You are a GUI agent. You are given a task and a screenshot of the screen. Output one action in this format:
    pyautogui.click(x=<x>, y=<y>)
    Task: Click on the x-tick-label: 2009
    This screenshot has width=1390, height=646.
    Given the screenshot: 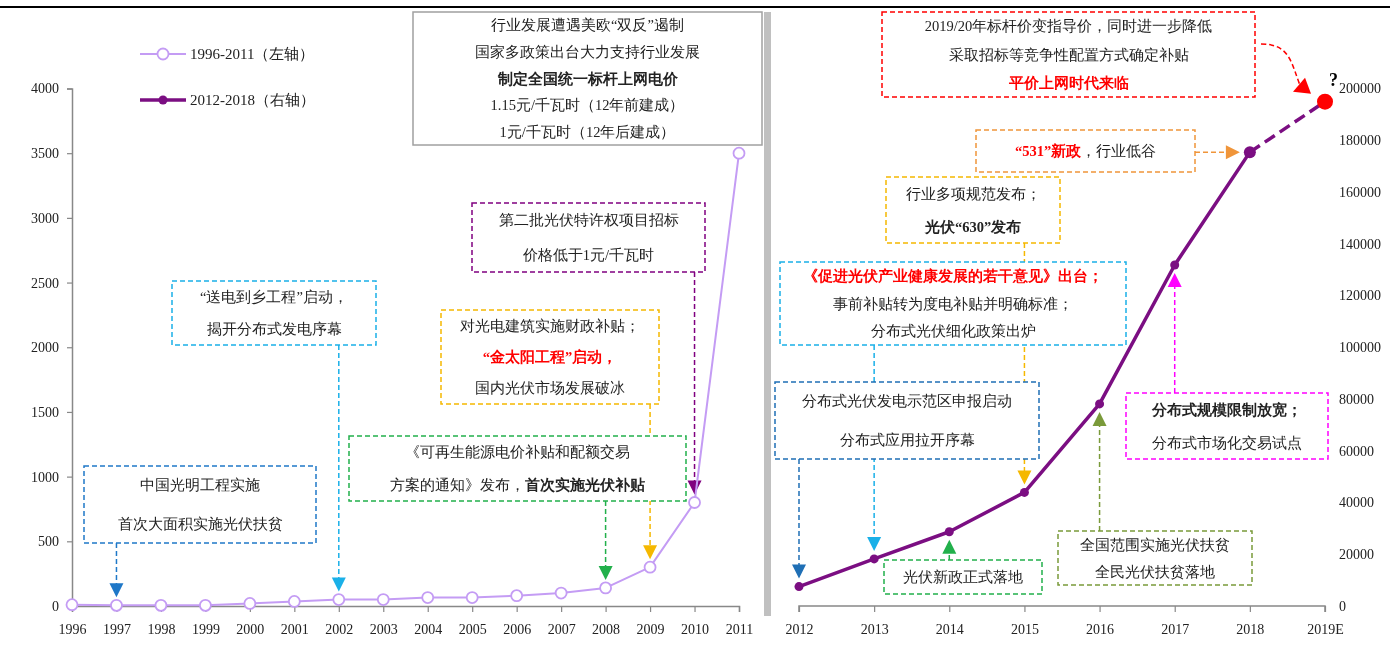 What is the action you would take?
    pyautogui.click(x=650, y=629)
    